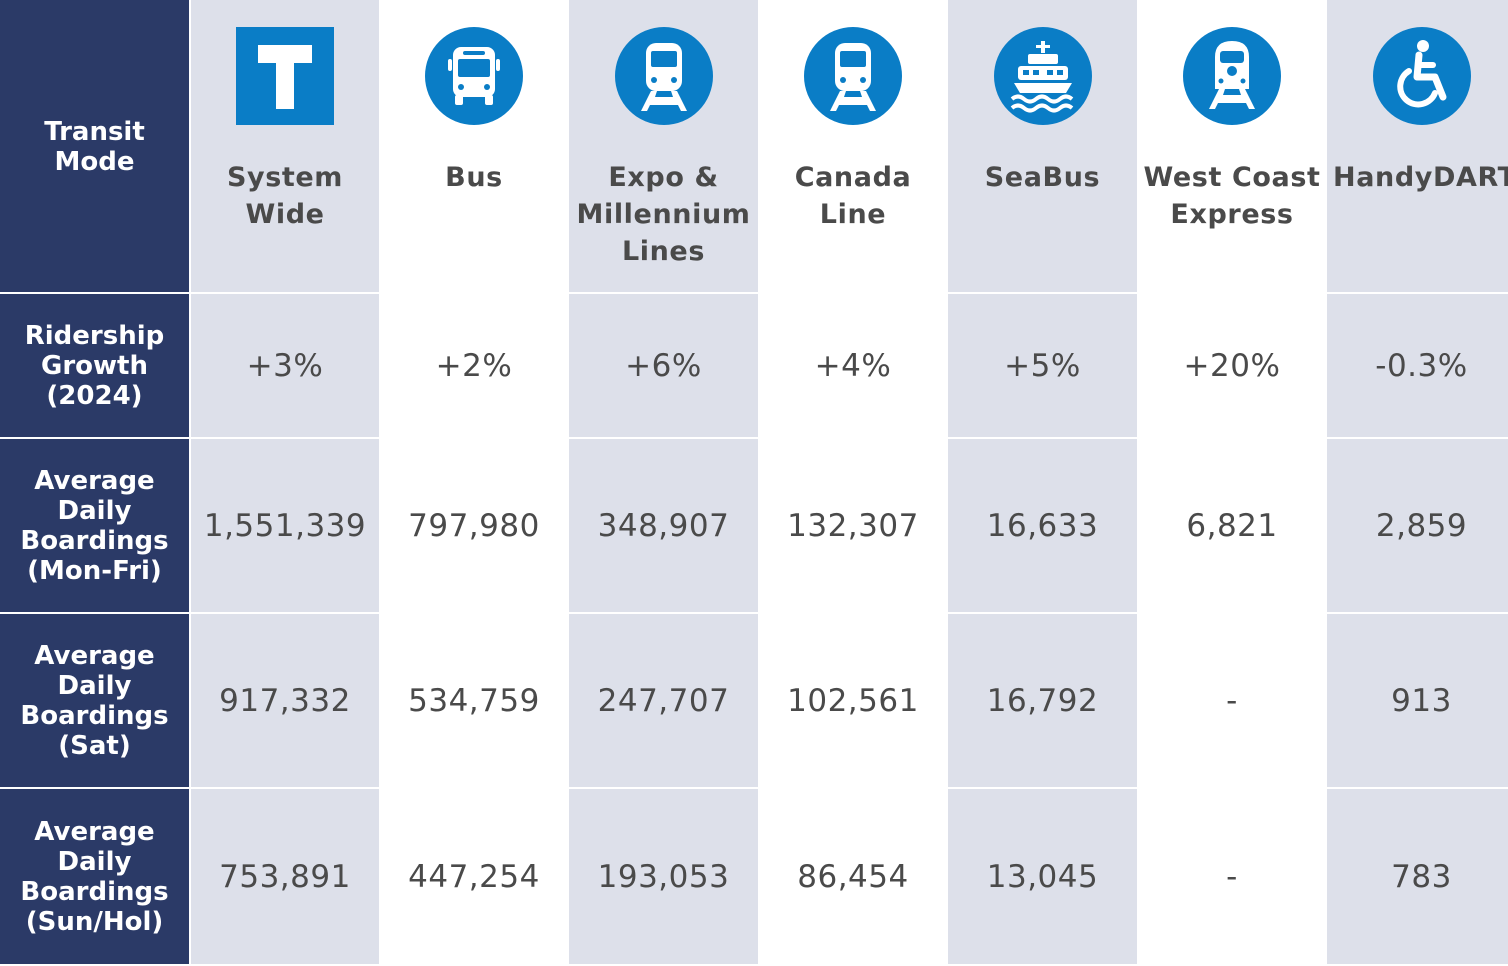 The width and height of the screenshot is (1508, 966). I want to click on mode-seabus: SeaBus, so click(1042, 147).